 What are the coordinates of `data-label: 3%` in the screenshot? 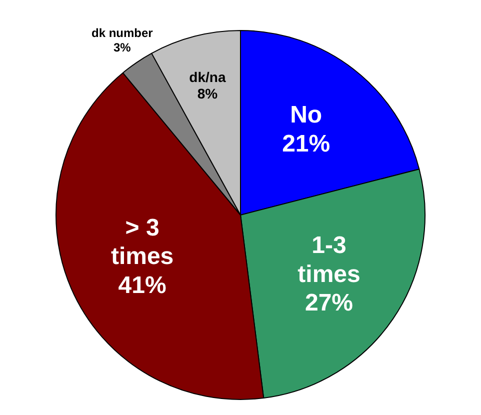 It's located at (123, 47).